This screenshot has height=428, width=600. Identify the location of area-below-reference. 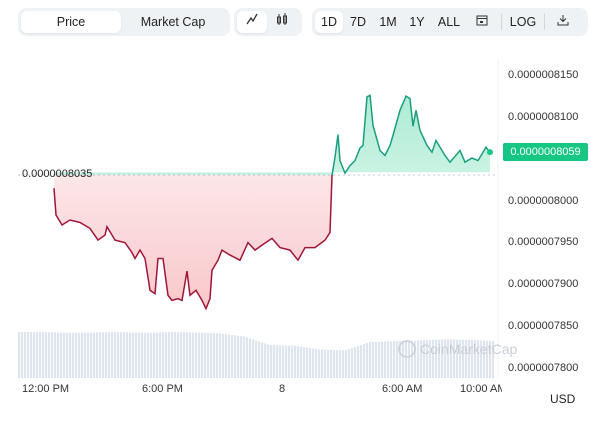
(193, 242).